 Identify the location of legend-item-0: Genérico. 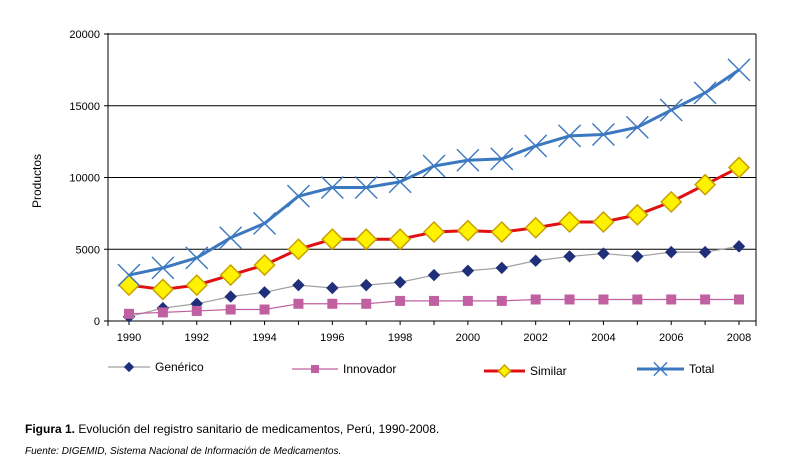
(156, 367).